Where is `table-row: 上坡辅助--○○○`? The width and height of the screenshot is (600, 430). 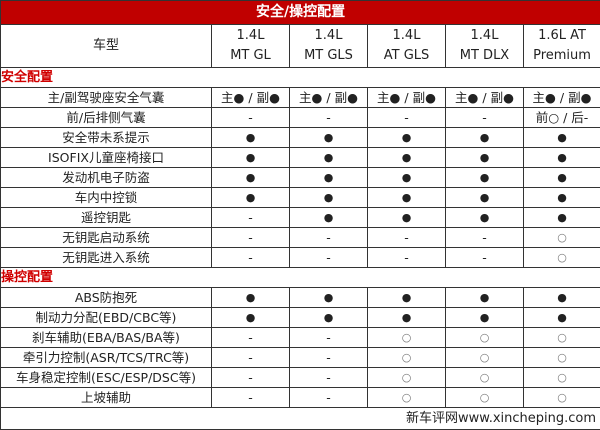 table-row: 上坡辅助--○○○ is located at coordinates (300, 398).